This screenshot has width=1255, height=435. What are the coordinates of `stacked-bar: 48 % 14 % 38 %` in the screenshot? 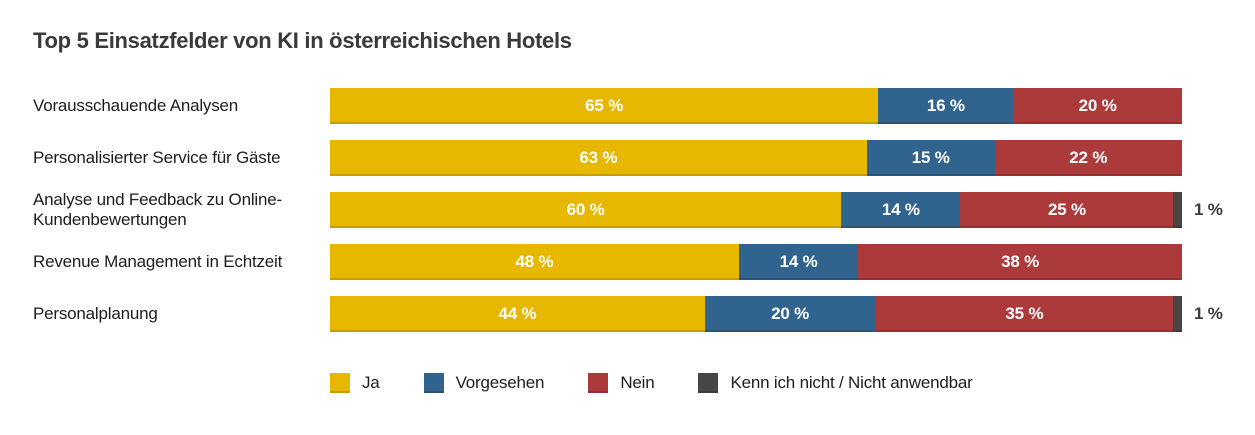 It's located at (756, 262).